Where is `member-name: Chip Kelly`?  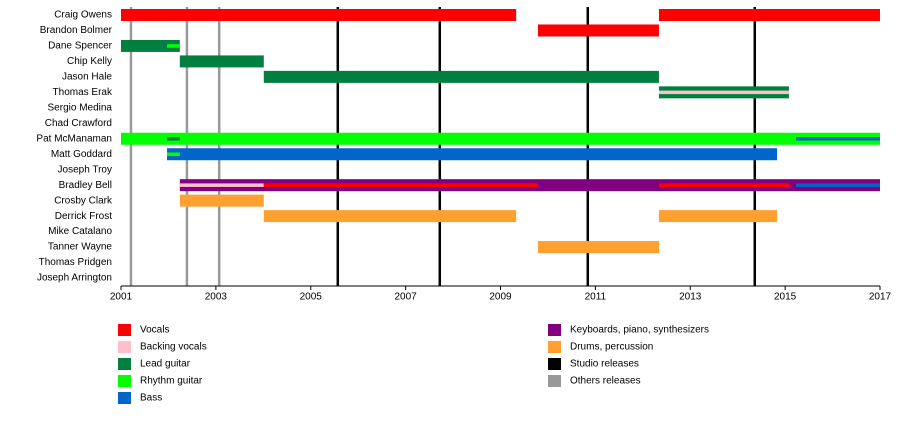
member-name: Chip Kelly is located at coordinates (89, 61).